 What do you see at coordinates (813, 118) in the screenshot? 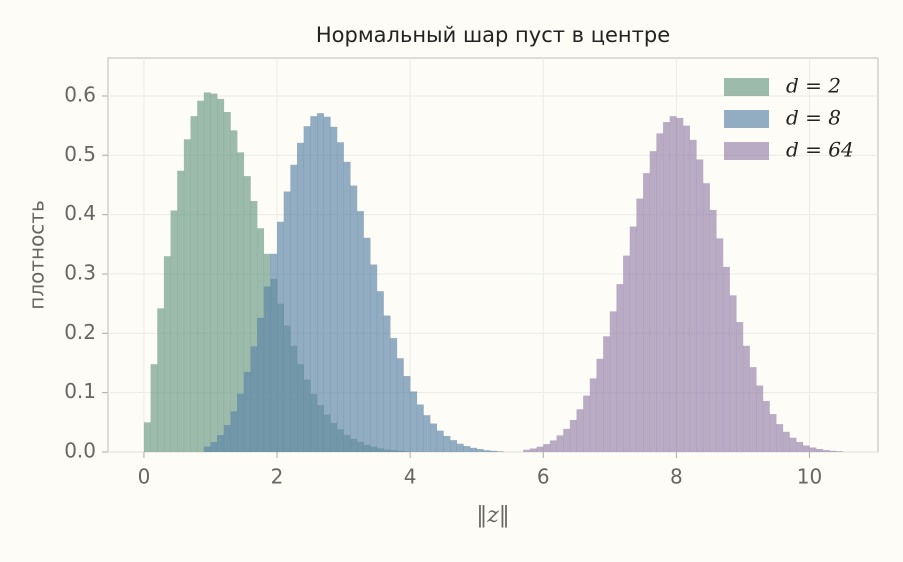
I see `legend-label: d = 8` at bounding box center [813, 118].